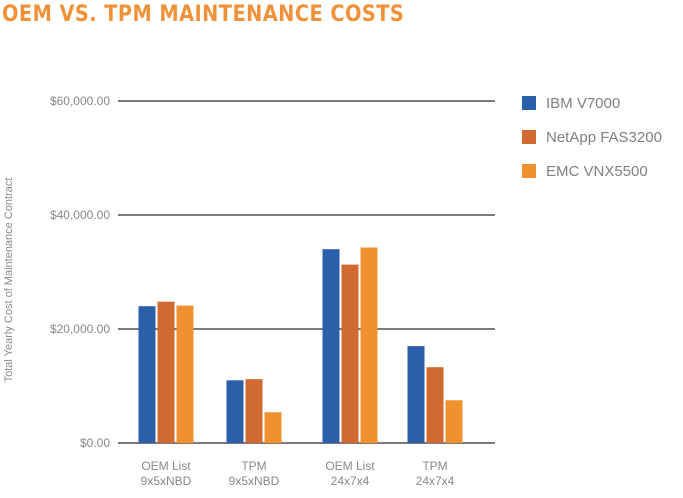  What do you see at coordinates (80, 215) in the screenshot?
I see `y-tick-label: $40,000.00` at bounding box center [80, 215].